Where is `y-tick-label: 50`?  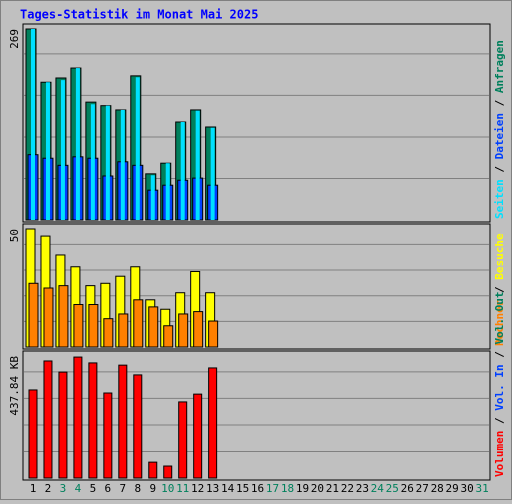 y-tick-label: 50 is located at coordinates (14, 235).